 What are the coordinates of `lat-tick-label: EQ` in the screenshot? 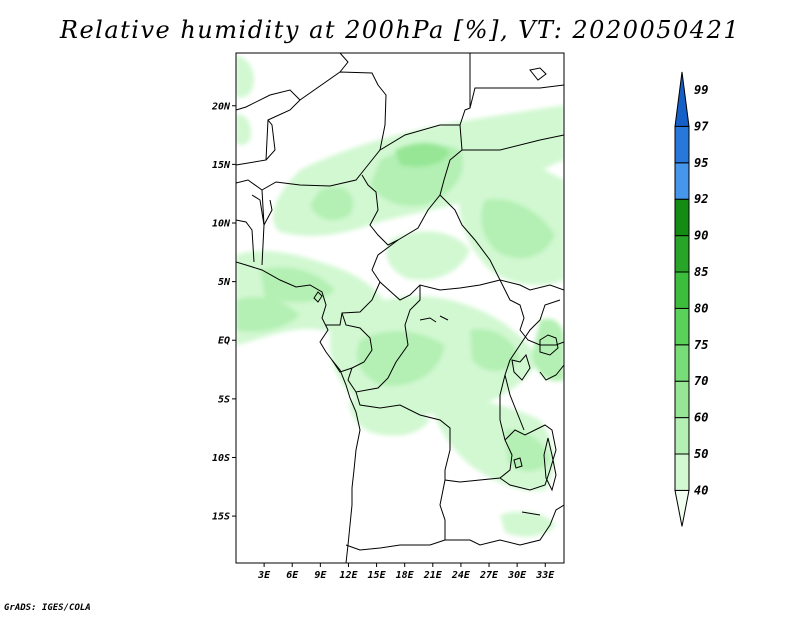 It's located at (224, 341).